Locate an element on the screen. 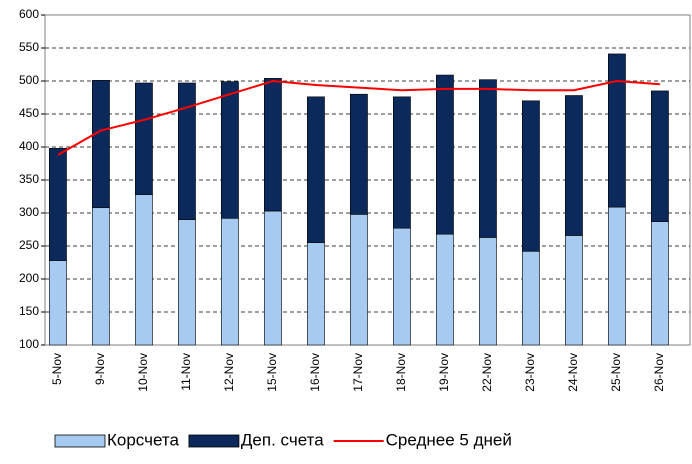 The image size is (692, 464). y-tick-label: 350 is located at coordinates (29, 179).